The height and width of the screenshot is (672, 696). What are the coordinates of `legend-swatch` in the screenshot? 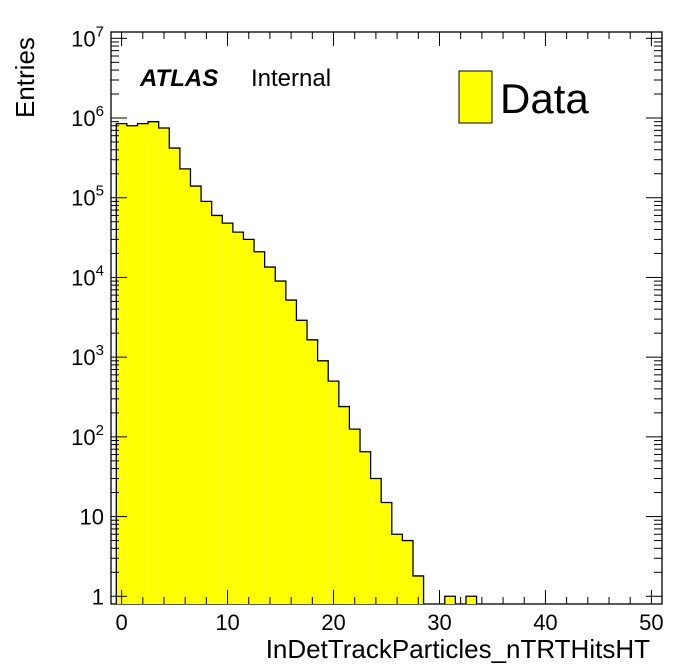 It's located at (475, 97).